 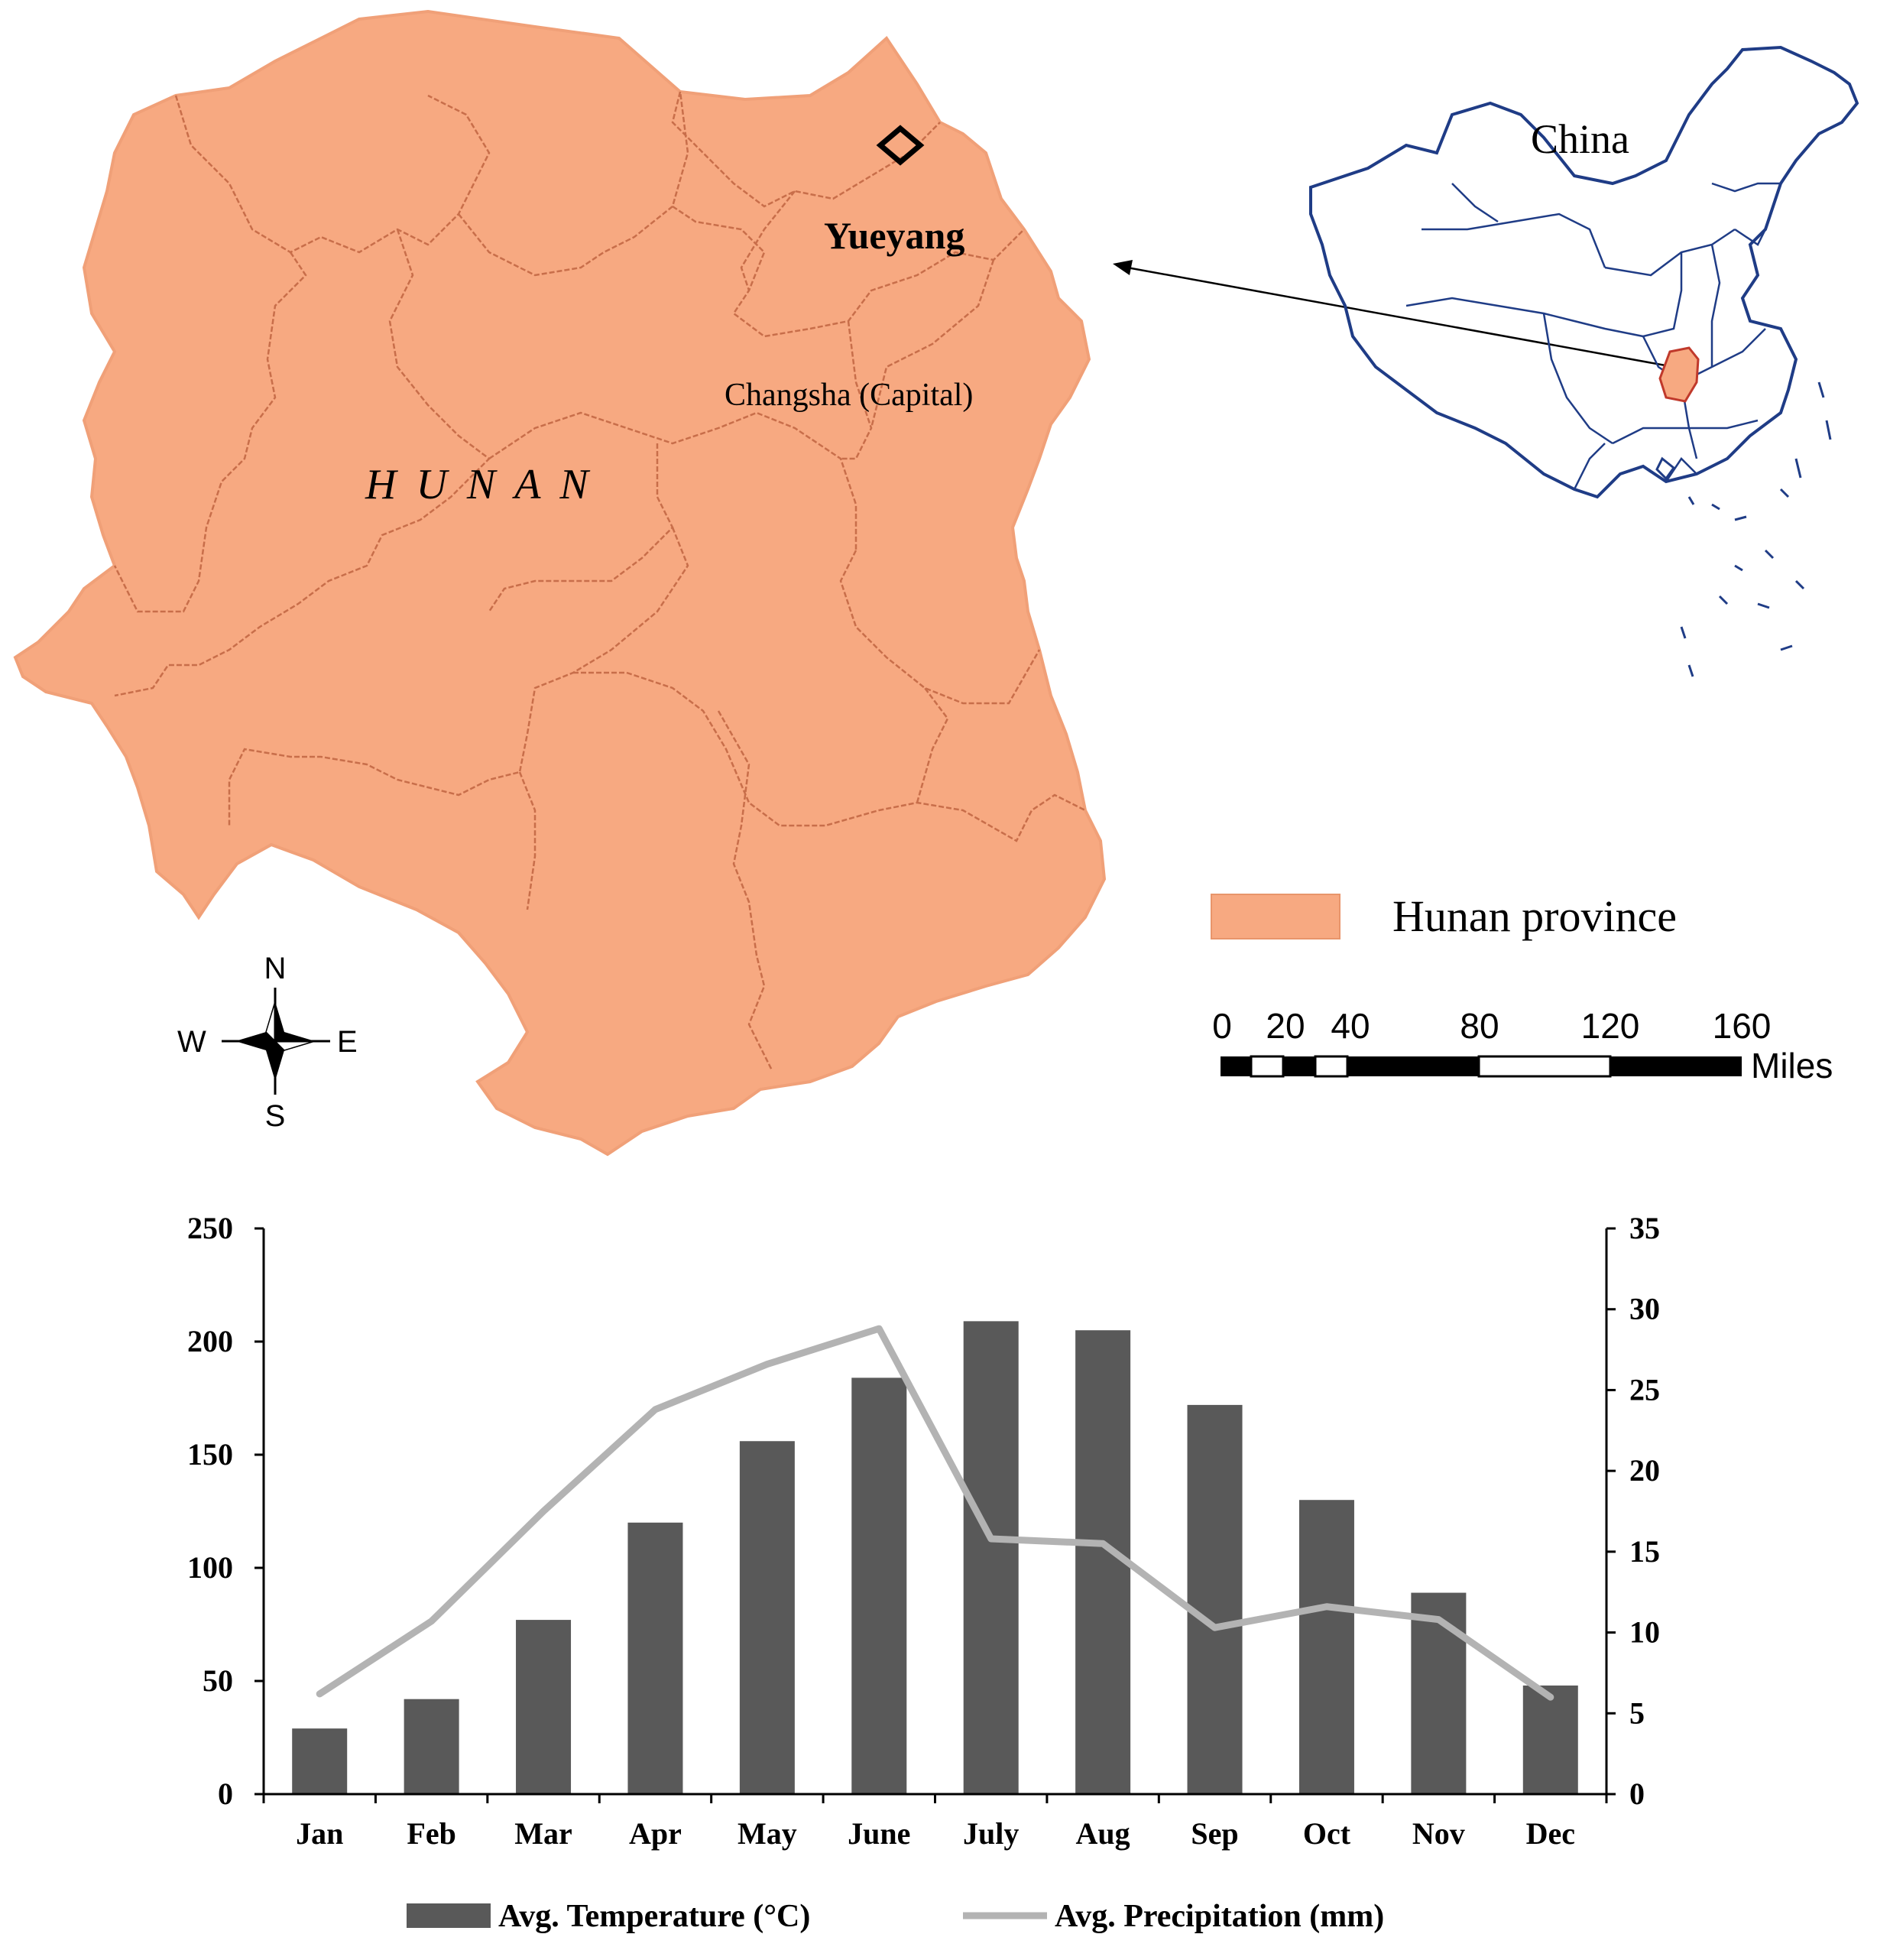 What do you see at coordinates (210, 1228) in the screenshot?
I see `left-tick-label: 250` at bounding box center [210, 1228].